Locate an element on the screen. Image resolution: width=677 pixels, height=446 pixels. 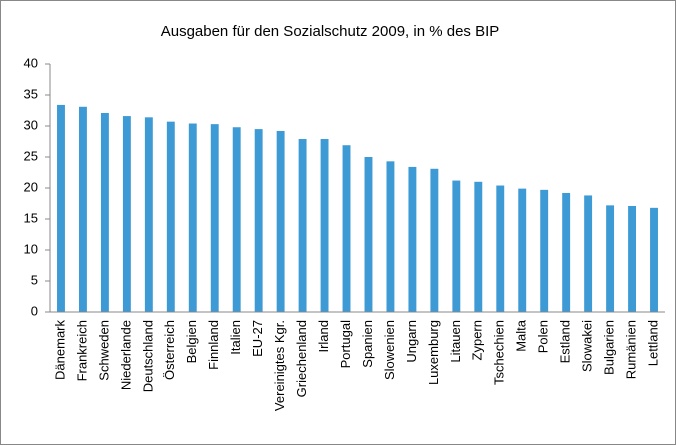
y-tick-label: 10 is located at coordinates (31, 248).